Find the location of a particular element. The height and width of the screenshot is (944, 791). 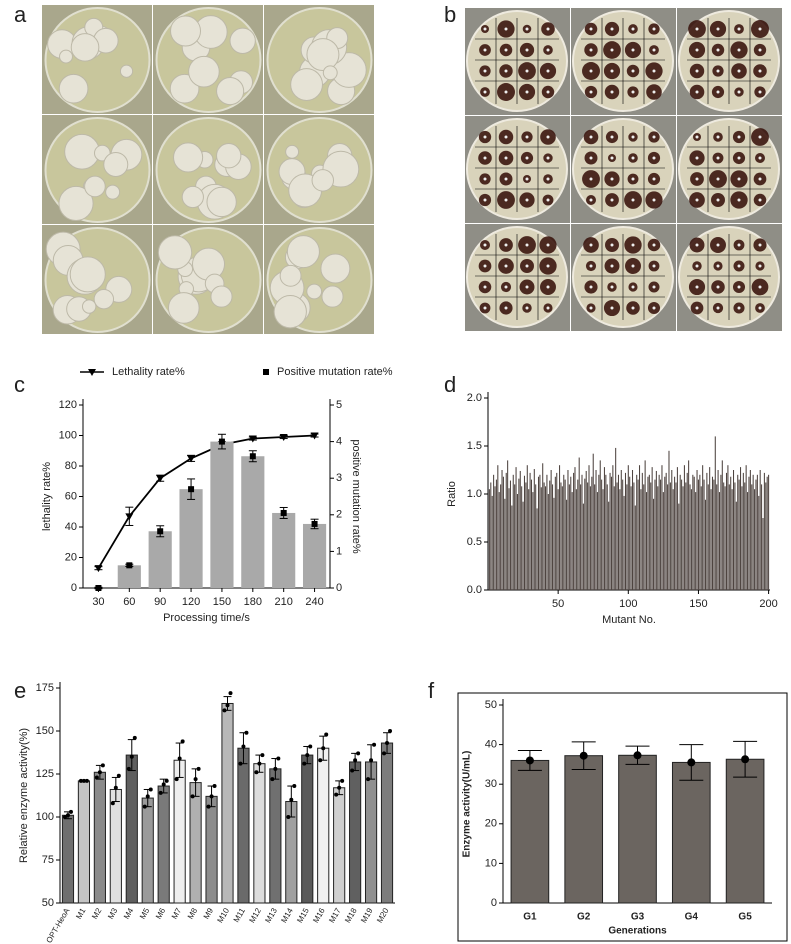

x-tick-label: M5 is located at coordinates (145, 913).